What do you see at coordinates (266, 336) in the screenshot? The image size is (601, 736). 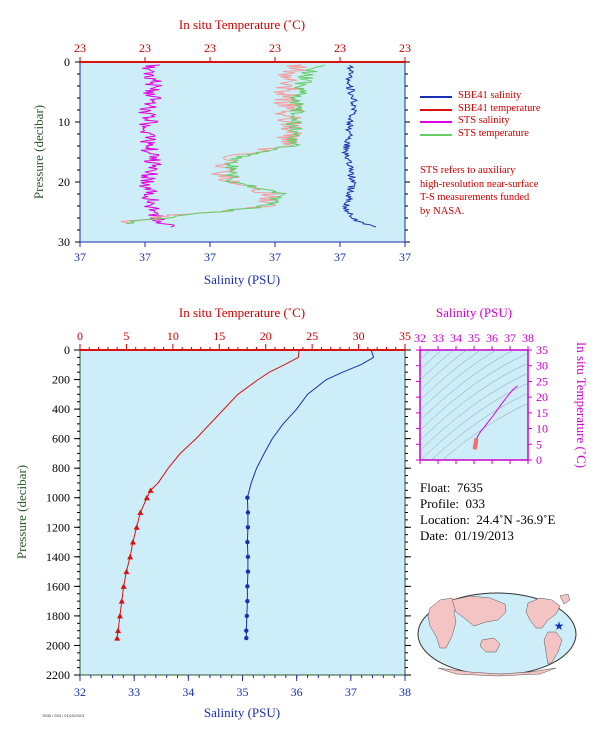 I see `main-temp-tick-label: 20` at bounding box center [266, 336].